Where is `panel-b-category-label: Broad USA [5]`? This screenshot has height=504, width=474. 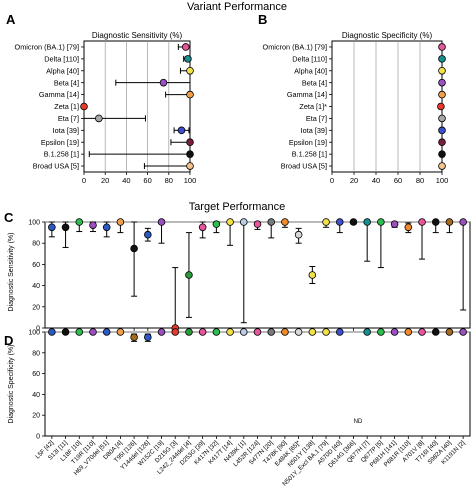 panel-b-category-label: Broad USA [5] is located at coordinates (304, 166).